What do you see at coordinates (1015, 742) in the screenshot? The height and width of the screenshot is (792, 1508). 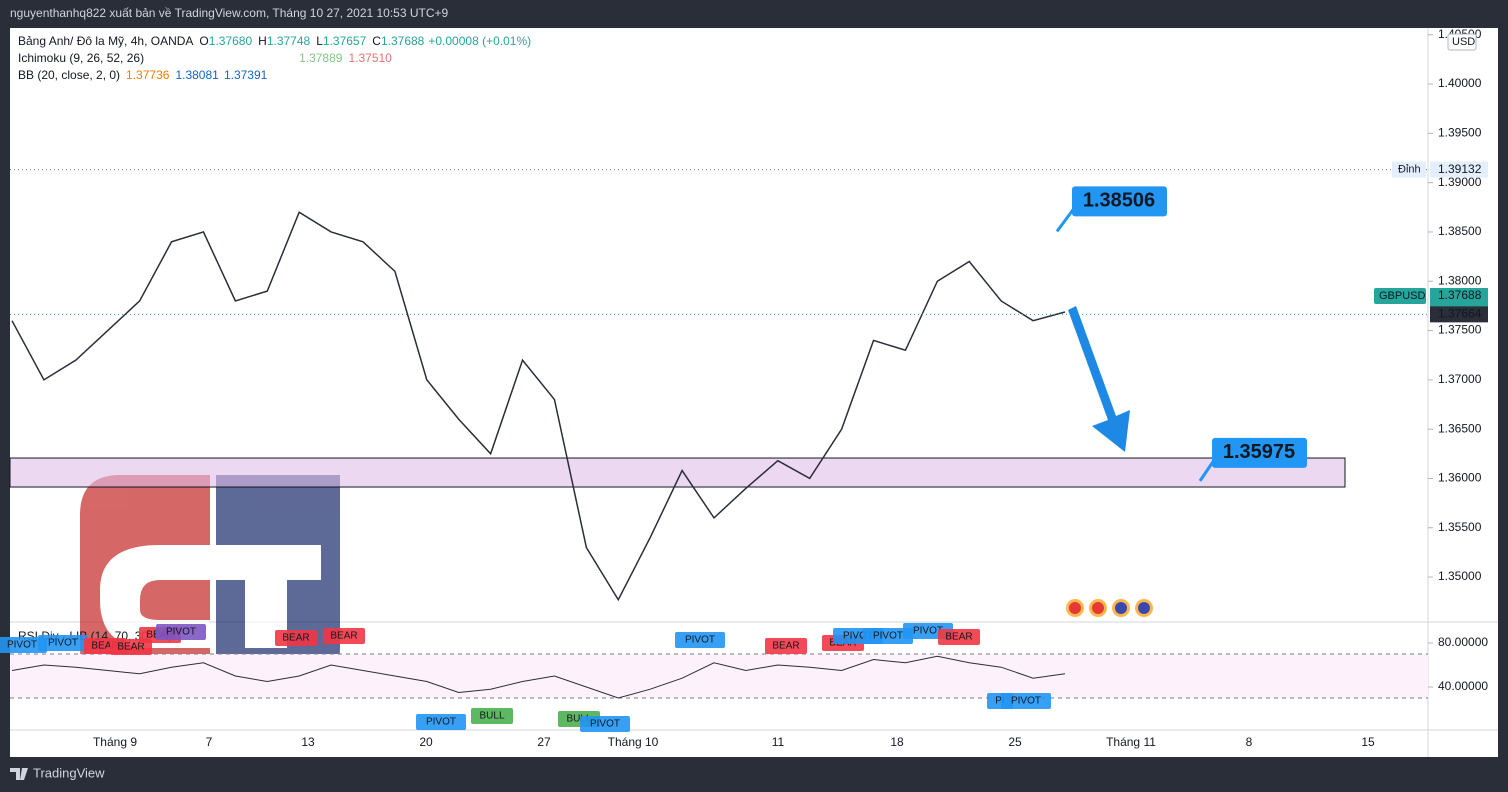 I see `x-tick-label: 25` at bounding box center [1015, 742].